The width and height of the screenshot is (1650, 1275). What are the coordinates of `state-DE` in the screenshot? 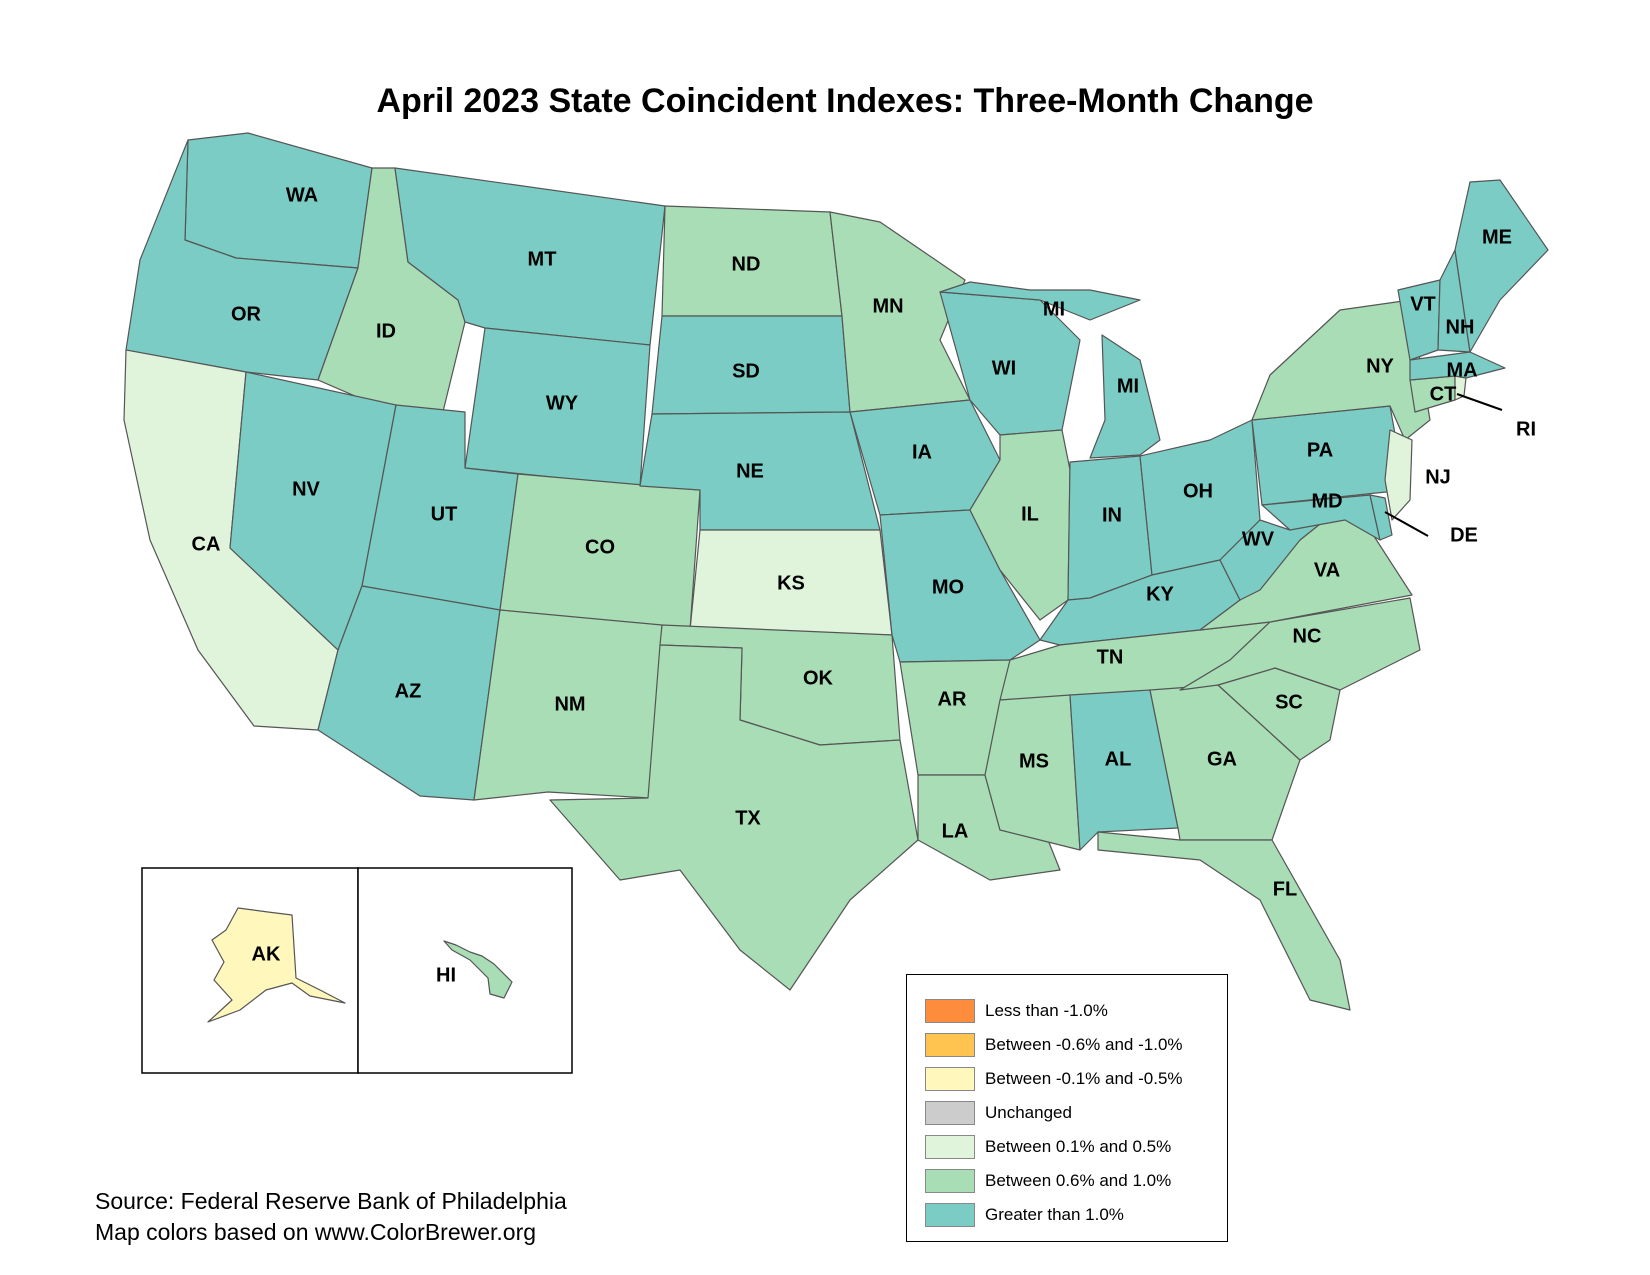 It's located at (1381, 517).